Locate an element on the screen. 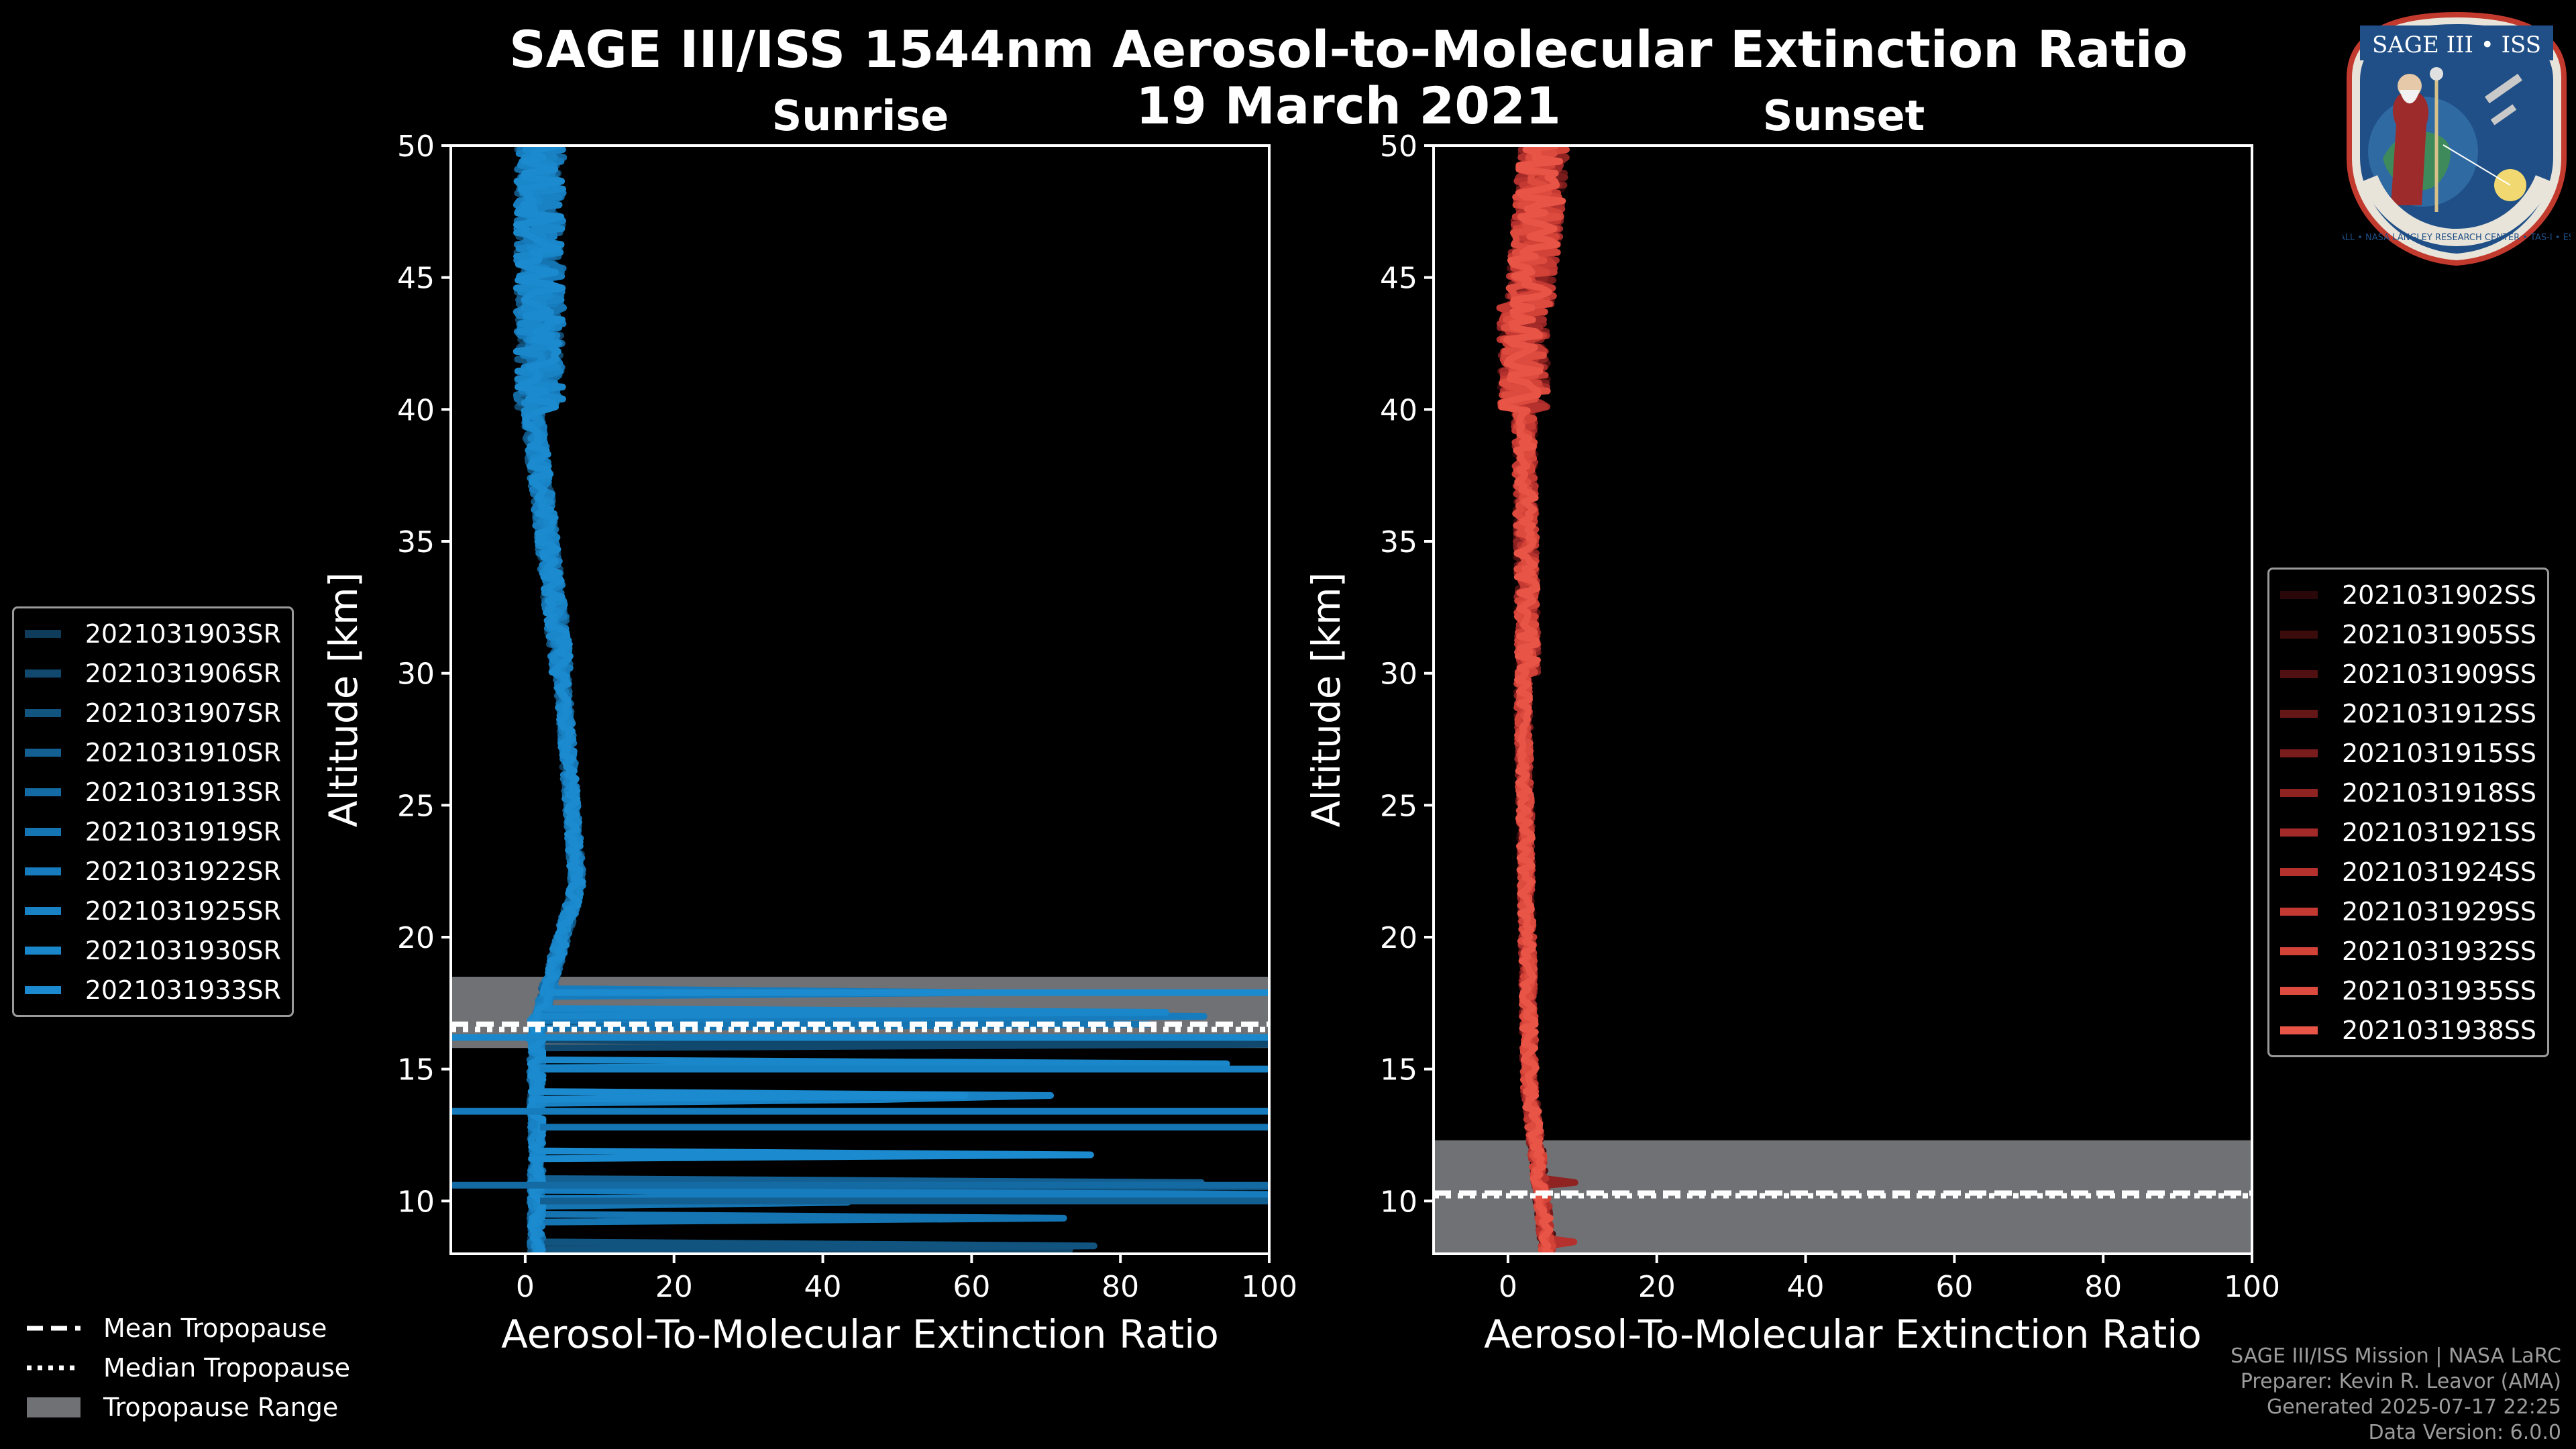 Image resolution: width=2576 pixels, height=1449 pixels. legend-label: 2021031902SS is located at coordinates (2438, 595).